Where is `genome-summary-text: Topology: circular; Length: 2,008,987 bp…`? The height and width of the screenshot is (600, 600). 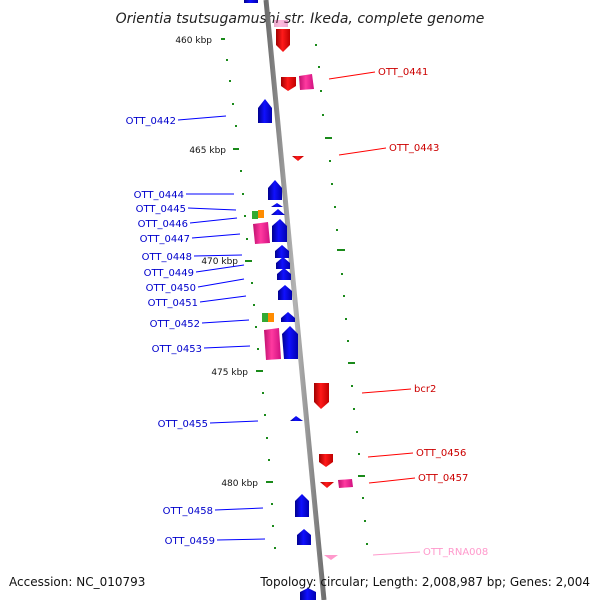
genome-summary-text: Topology: circular; Length: 2,008,987 bp… is located at coordinates (424, 582).